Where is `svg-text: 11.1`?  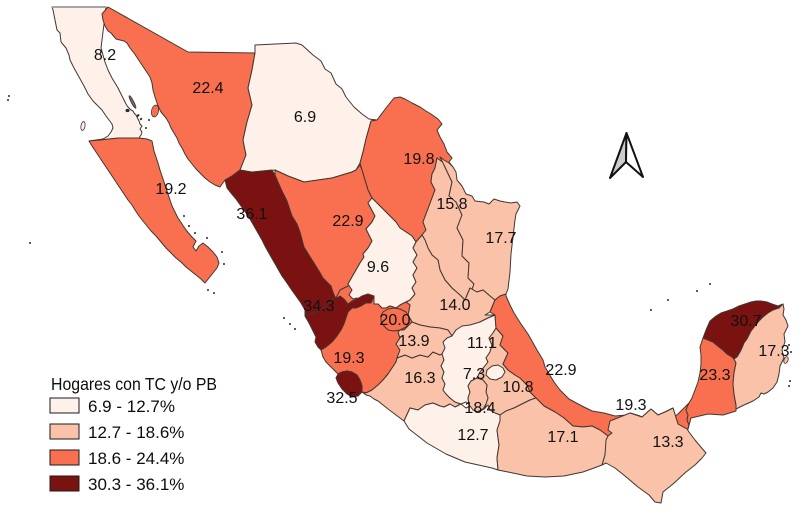
svg-text: 11.1 is located at coordinates (482, 343).